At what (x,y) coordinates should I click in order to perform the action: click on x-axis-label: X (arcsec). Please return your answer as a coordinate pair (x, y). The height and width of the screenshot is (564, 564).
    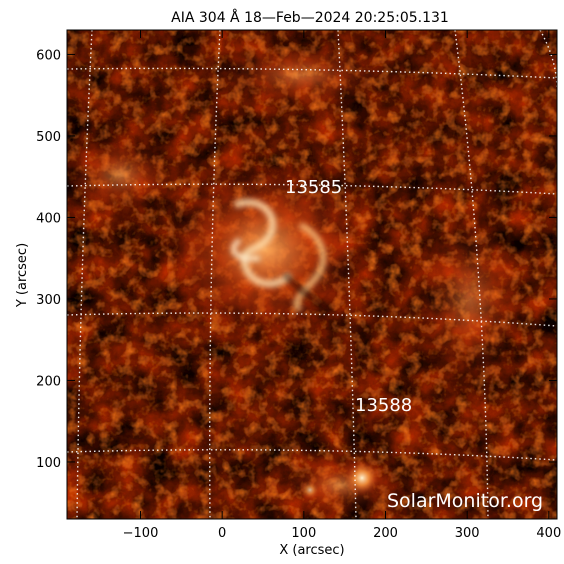
    Looking at the image, I should click on (311, 550).